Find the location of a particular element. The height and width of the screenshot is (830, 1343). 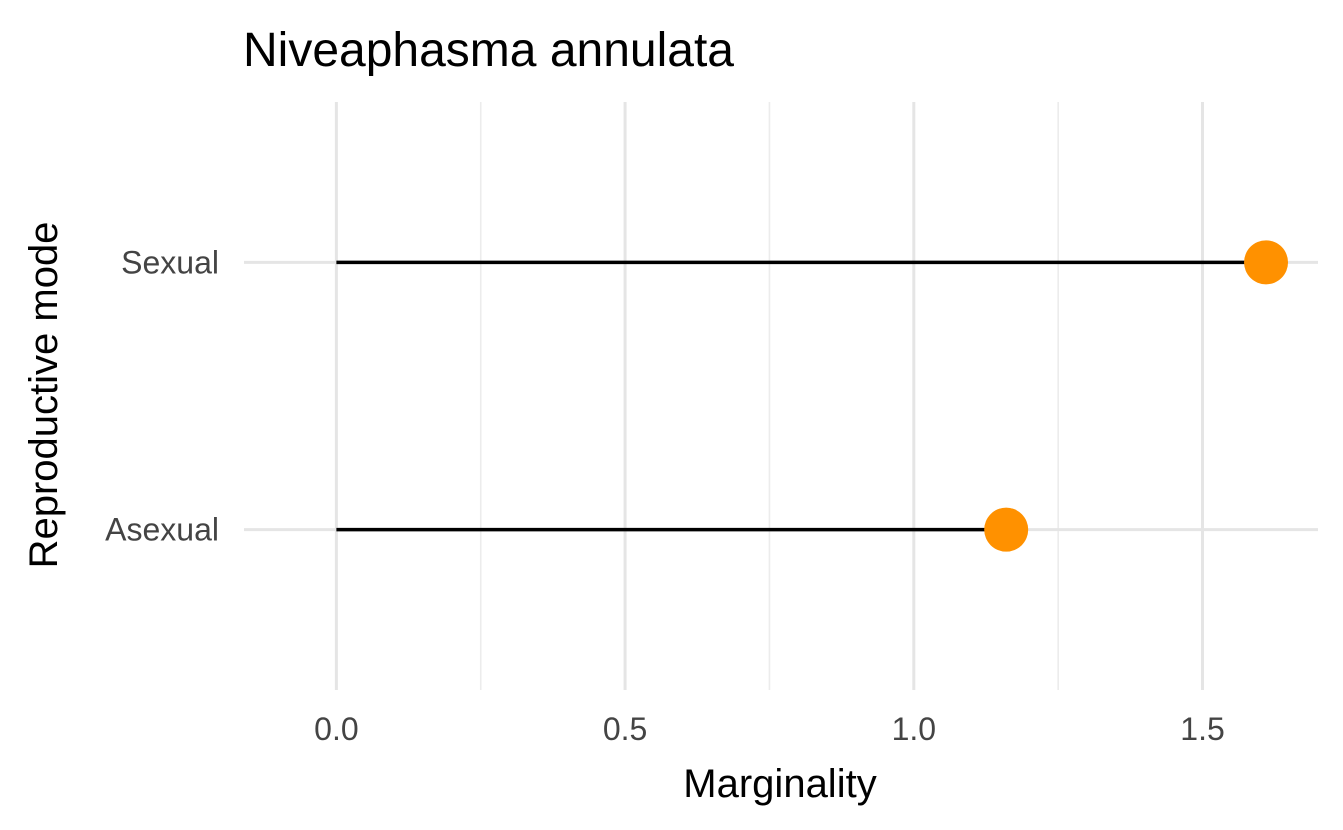

lollipop-point-asexual is located at coordinates (1006, 529).